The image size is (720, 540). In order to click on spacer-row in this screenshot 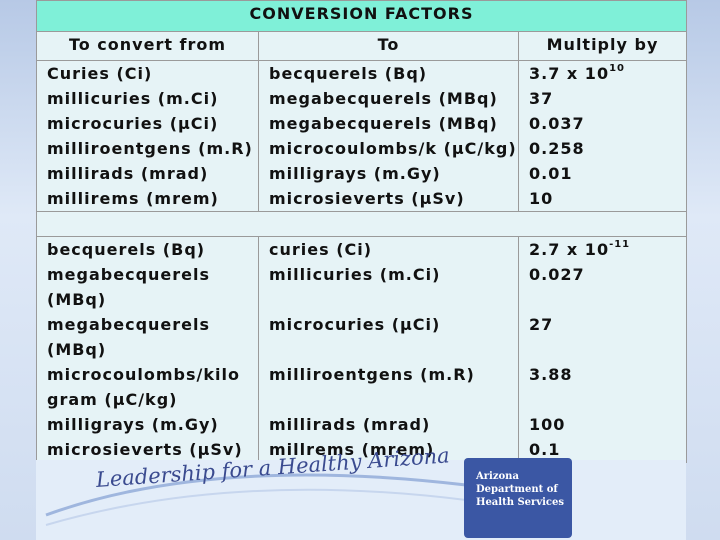, I will do `click(361, 224)`.